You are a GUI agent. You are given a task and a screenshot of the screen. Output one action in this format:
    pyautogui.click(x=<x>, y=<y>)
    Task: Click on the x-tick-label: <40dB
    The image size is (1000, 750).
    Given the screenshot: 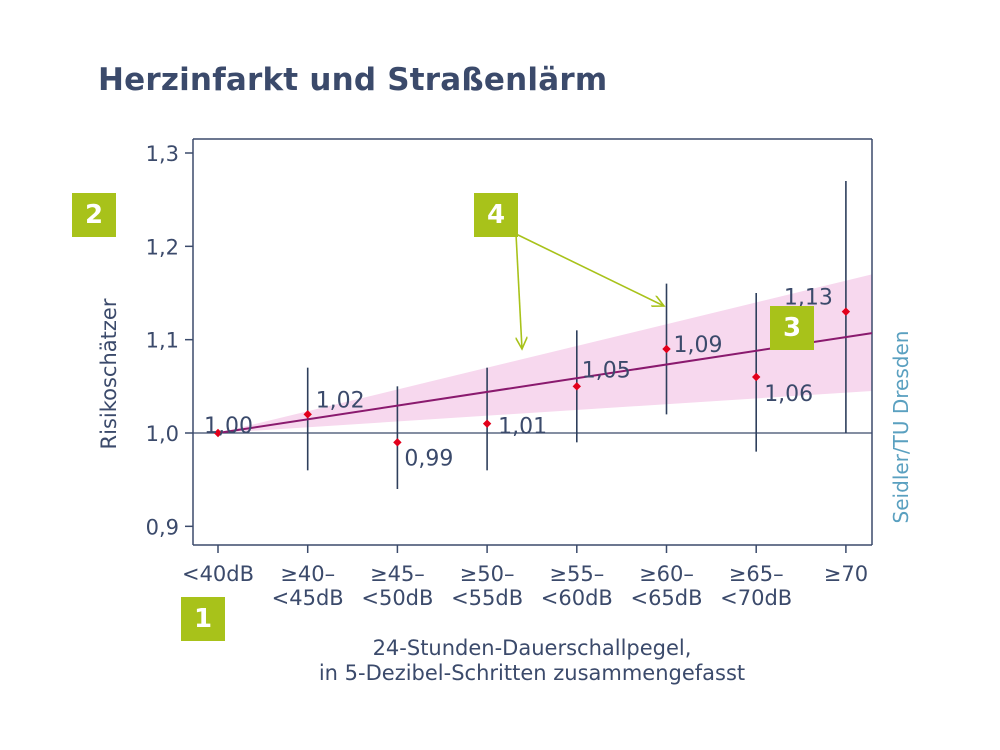 What is the action you would take?
    pyautogui.click(x=218, y=574)
    